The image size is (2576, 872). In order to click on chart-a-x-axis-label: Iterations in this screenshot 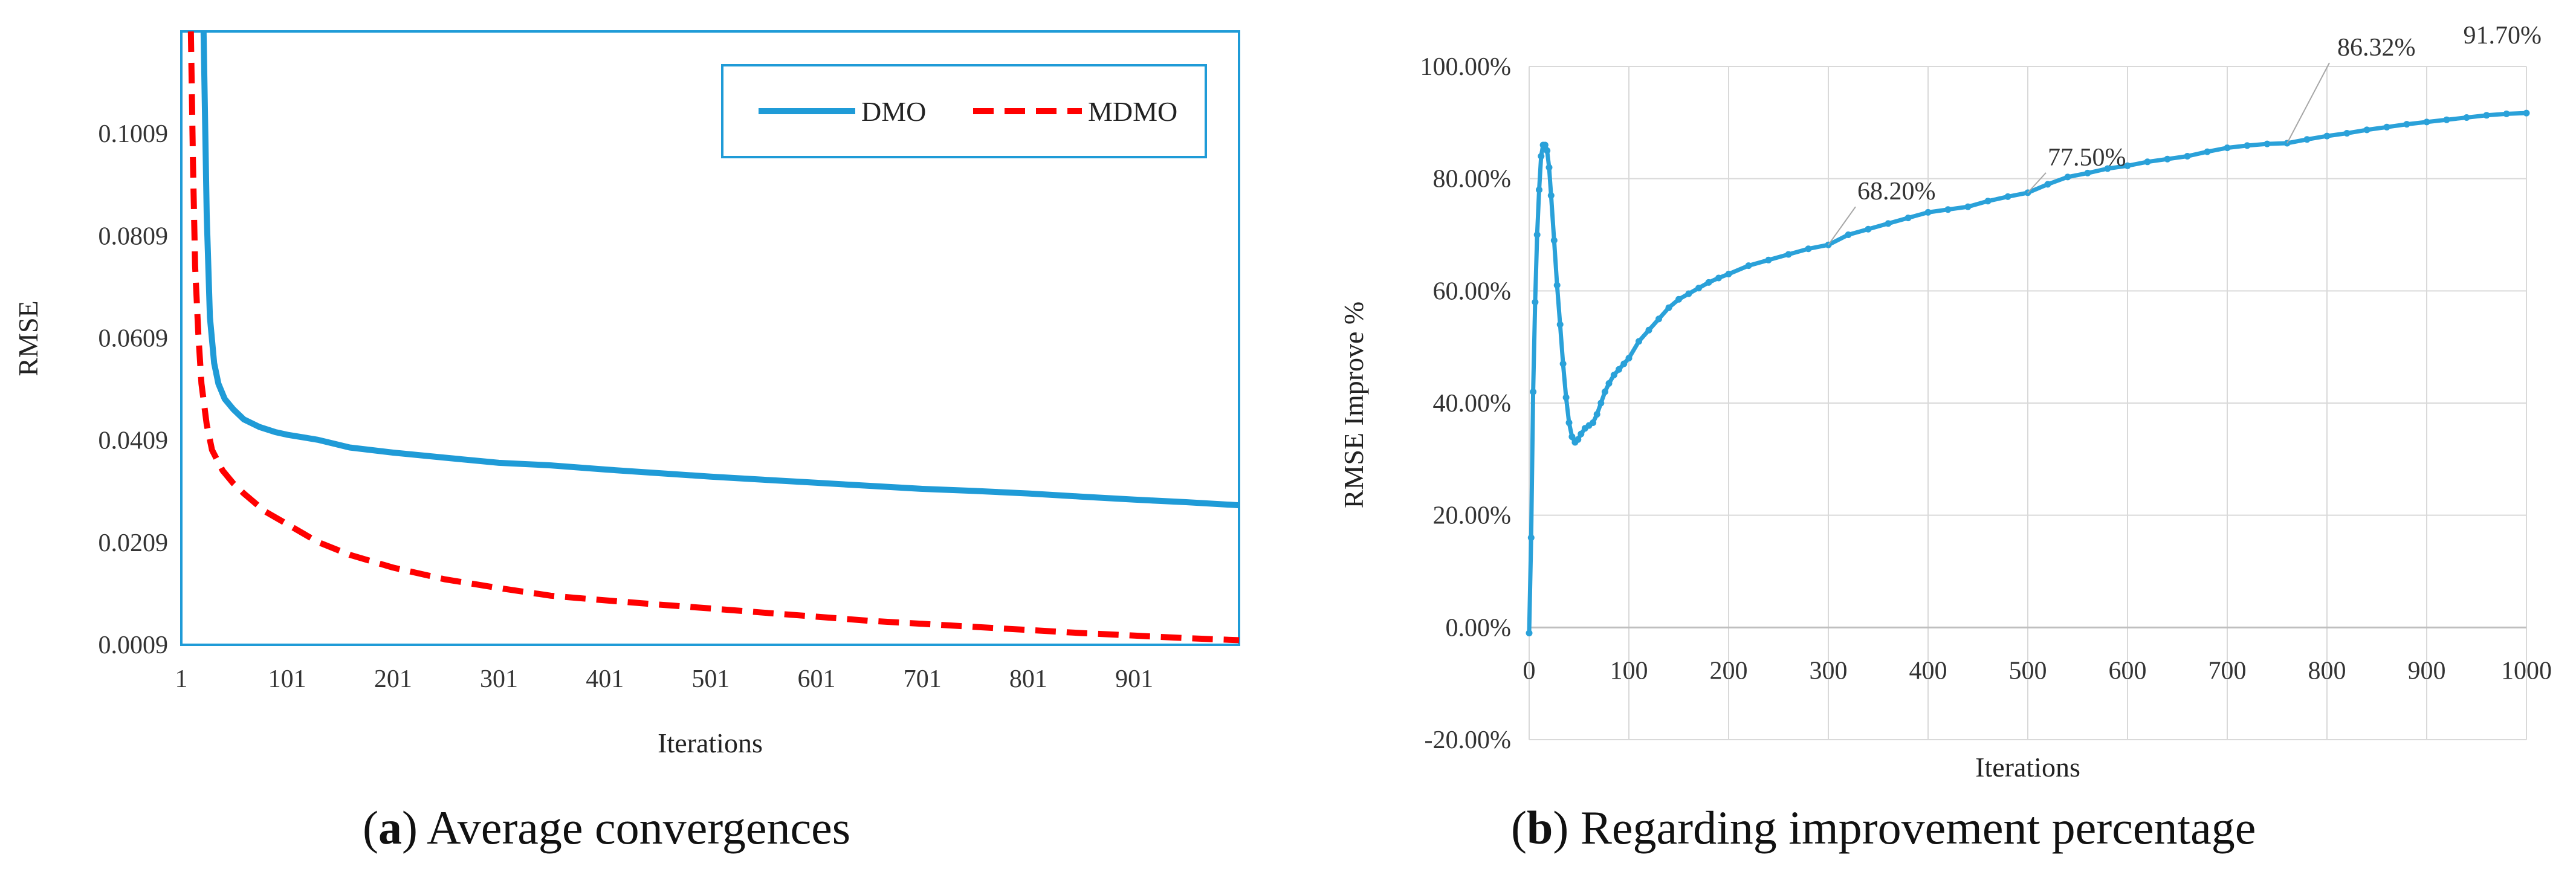, I will do `click(710, 743)`.